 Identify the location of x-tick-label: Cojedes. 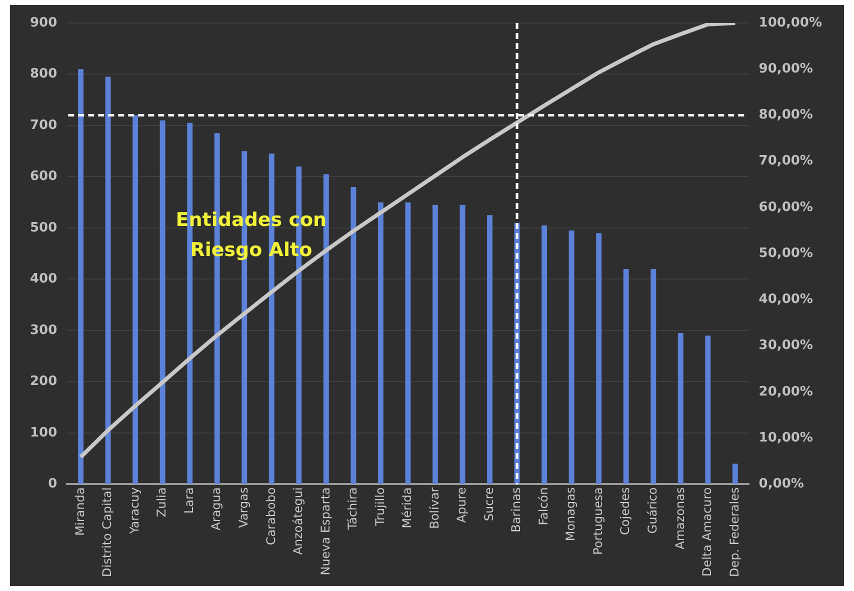
(625, 511).